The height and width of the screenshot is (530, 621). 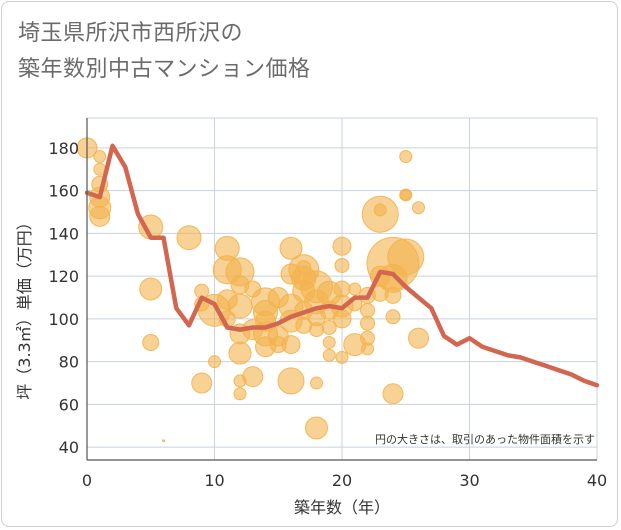 I want to click on title-line-1: 埼玉県所沢市西所沢の, so click(x=131, y=33).